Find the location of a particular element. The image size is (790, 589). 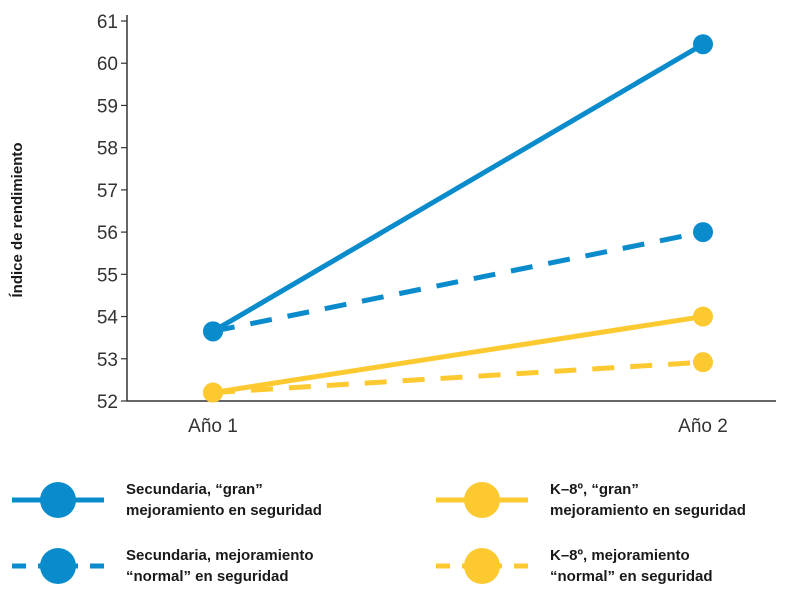

legend-item-k8-normal: K–8º, mejoramiento “normal” en seguridad is located at coordinates (572, 566).